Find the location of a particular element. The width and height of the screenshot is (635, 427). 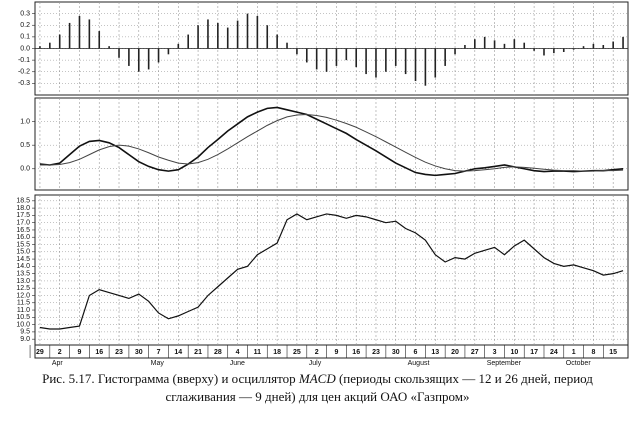

x-tick-label: 14 is located at coordinates (178, 352).